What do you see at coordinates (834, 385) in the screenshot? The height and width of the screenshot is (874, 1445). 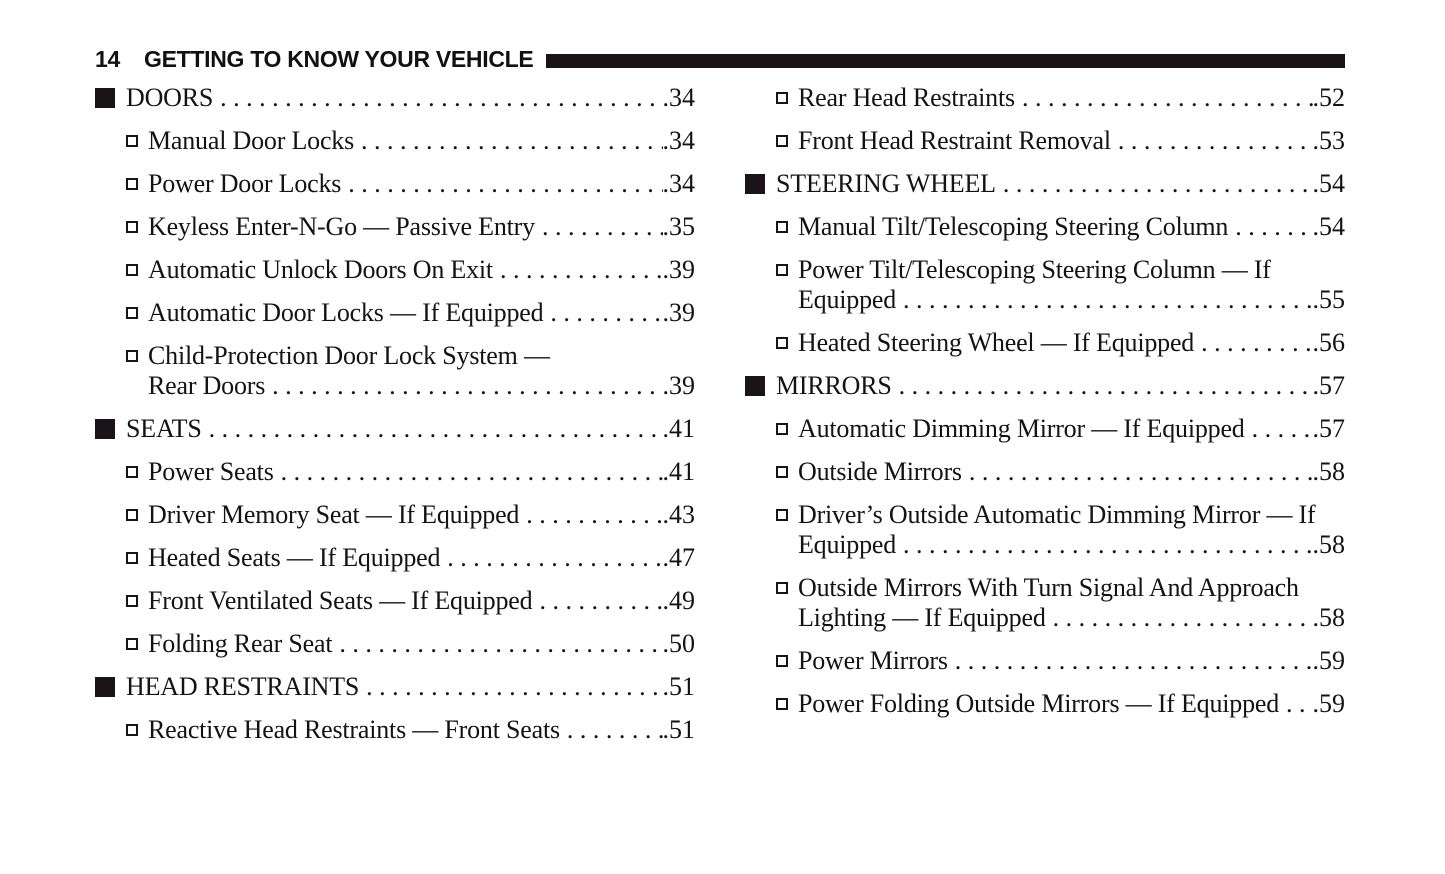 I see `toc-entry-title: MIRRORS` at bounding box center [834, 385].